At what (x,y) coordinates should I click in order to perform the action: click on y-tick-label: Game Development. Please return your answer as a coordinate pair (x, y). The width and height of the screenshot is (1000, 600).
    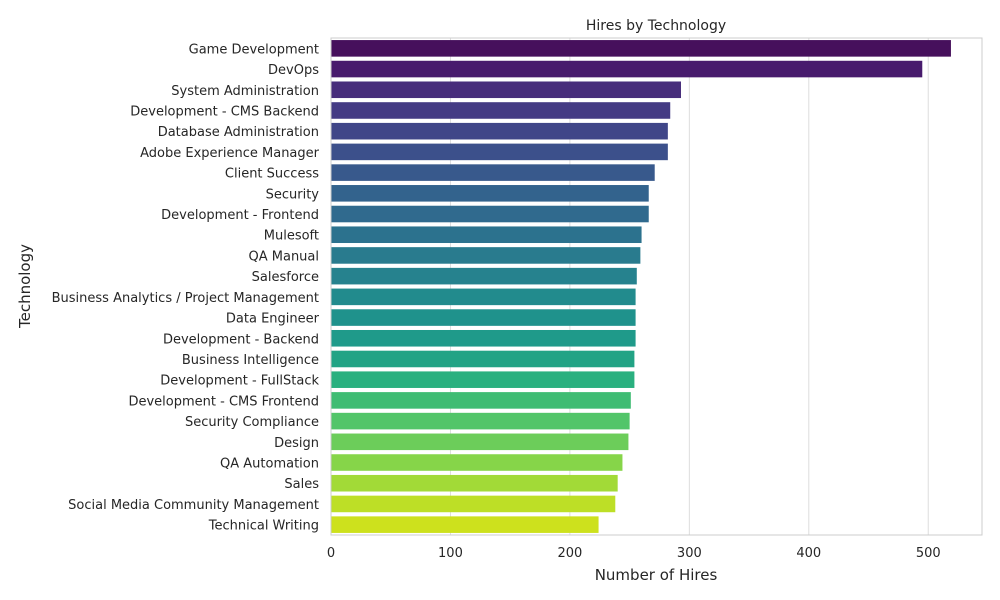
    Looking at the image, I should click on (254, 49).